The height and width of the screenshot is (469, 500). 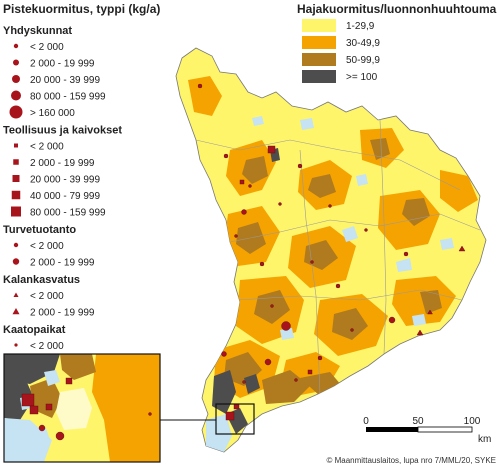 What do you see at coordinates (37, 31) in the screenshot?
I see `legend-group-title: Yhdyskunnat` at bounding box center [37, 31].